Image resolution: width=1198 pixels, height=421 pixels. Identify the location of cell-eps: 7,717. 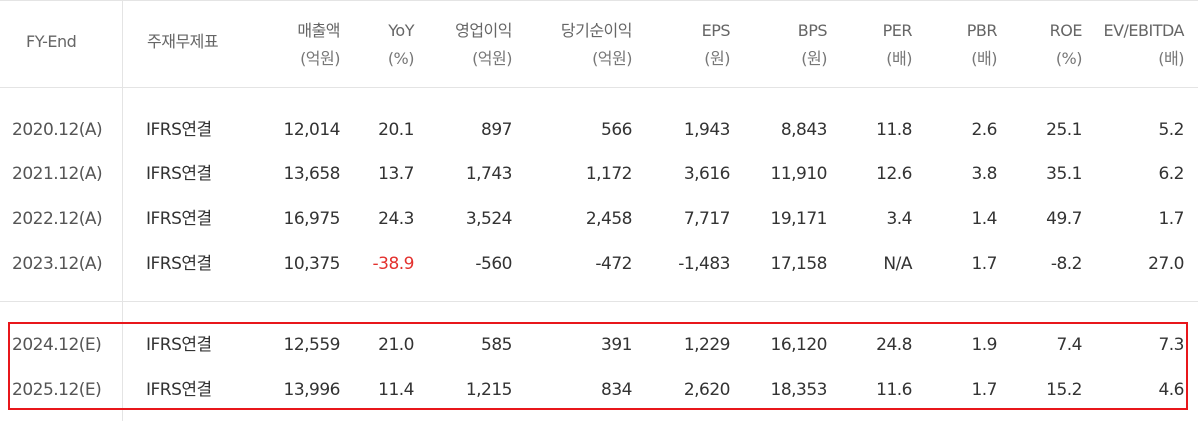
(707, 219).